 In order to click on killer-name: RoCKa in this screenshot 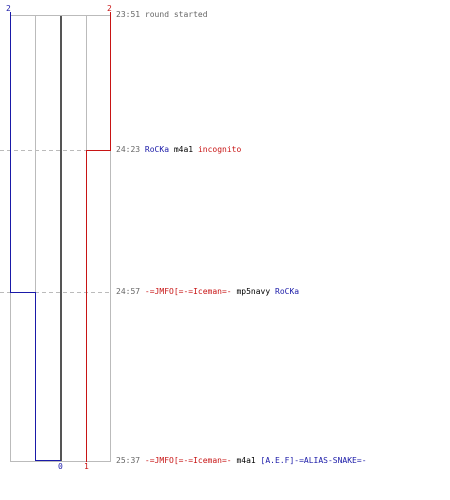, I will do `click(157, 149)`.